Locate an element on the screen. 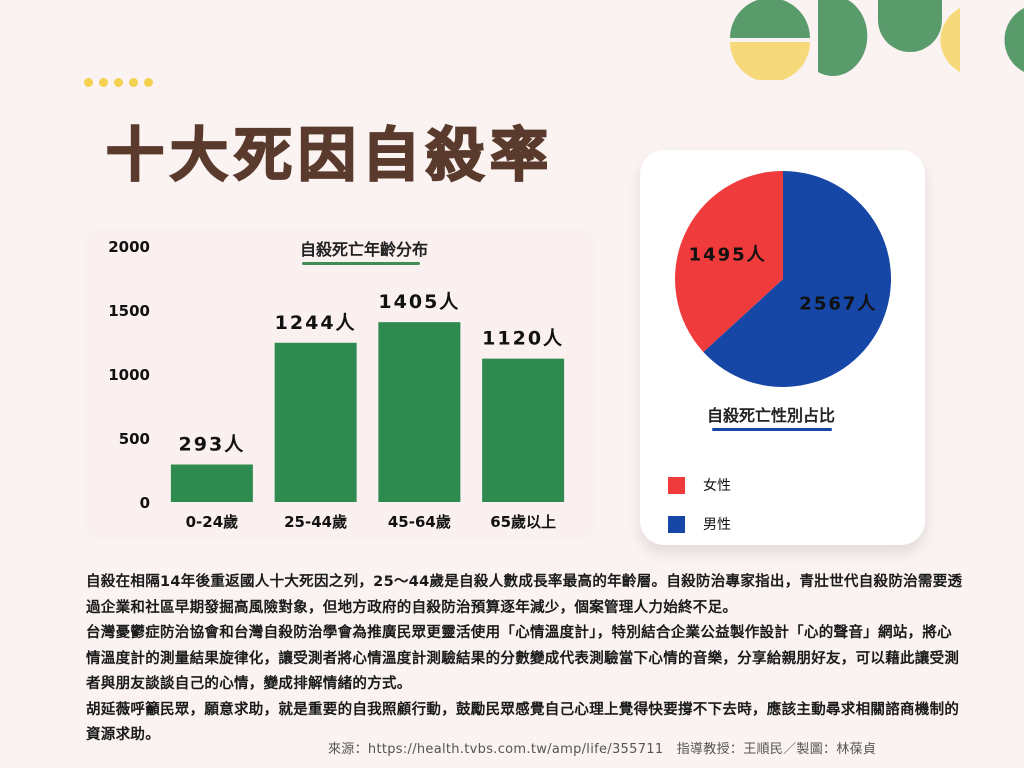 The width and height of the screenshot is (1024, 768). yellow-quarter-shape is located at coordinates (950, 40).